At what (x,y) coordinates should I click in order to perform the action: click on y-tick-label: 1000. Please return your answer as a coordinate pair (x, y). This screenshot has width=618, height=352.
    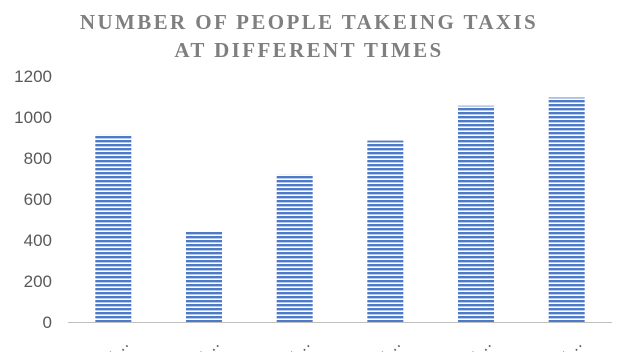
    Looking at the image, I should click on (33, 117).